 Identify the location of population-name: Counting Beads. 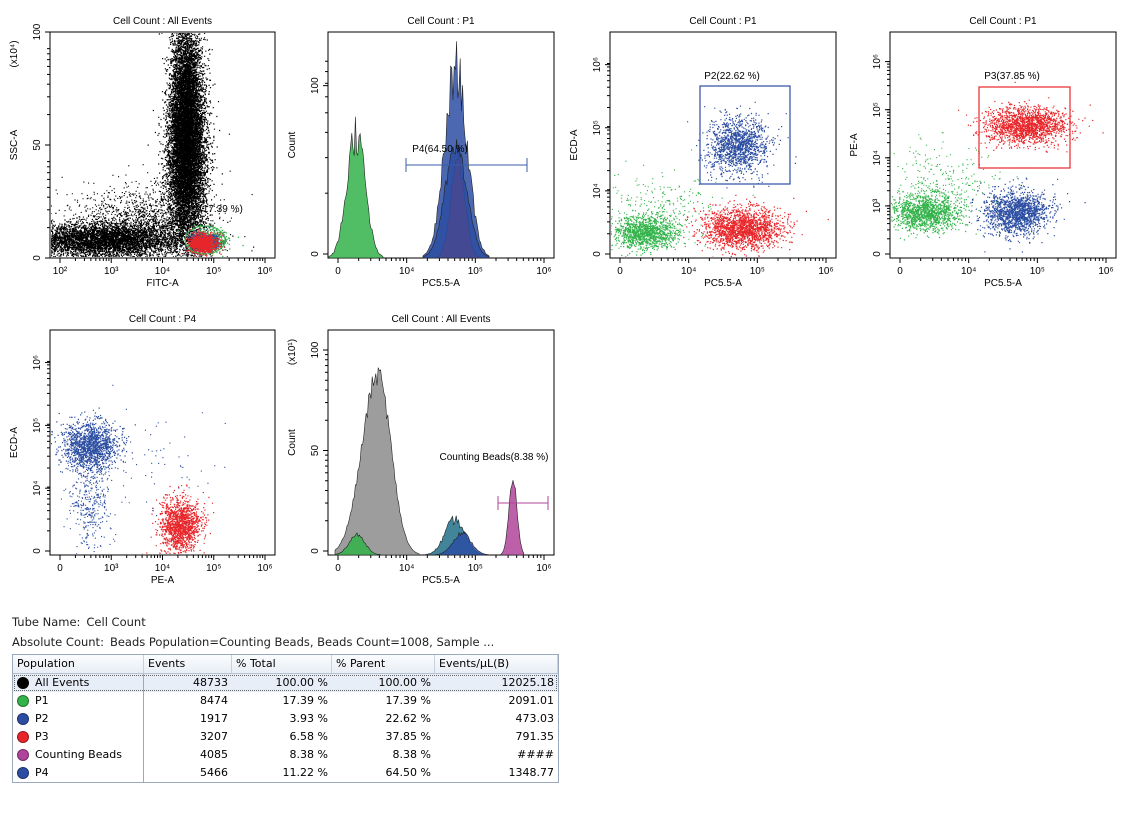
(78, 754).